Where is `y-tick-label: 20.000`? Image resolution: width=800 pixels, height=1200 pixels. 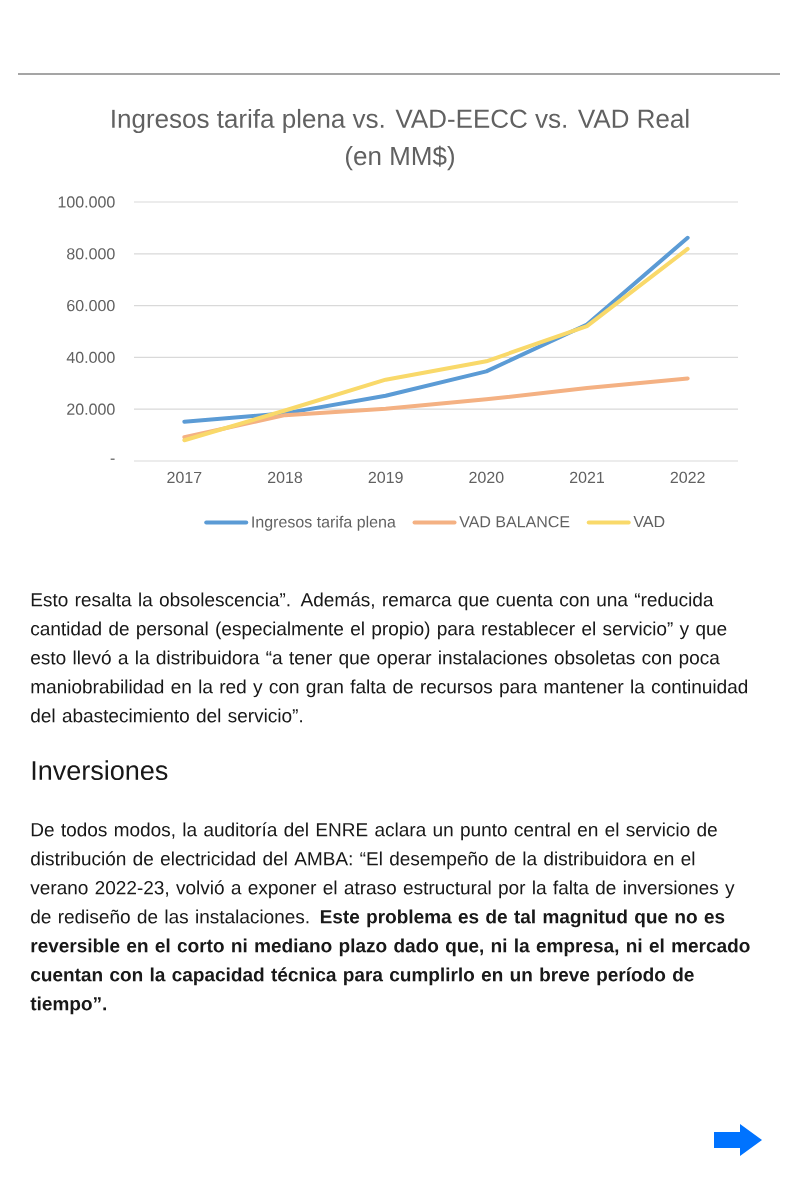
y-tick-label: 20.000 is located at coordinates (91, 409).